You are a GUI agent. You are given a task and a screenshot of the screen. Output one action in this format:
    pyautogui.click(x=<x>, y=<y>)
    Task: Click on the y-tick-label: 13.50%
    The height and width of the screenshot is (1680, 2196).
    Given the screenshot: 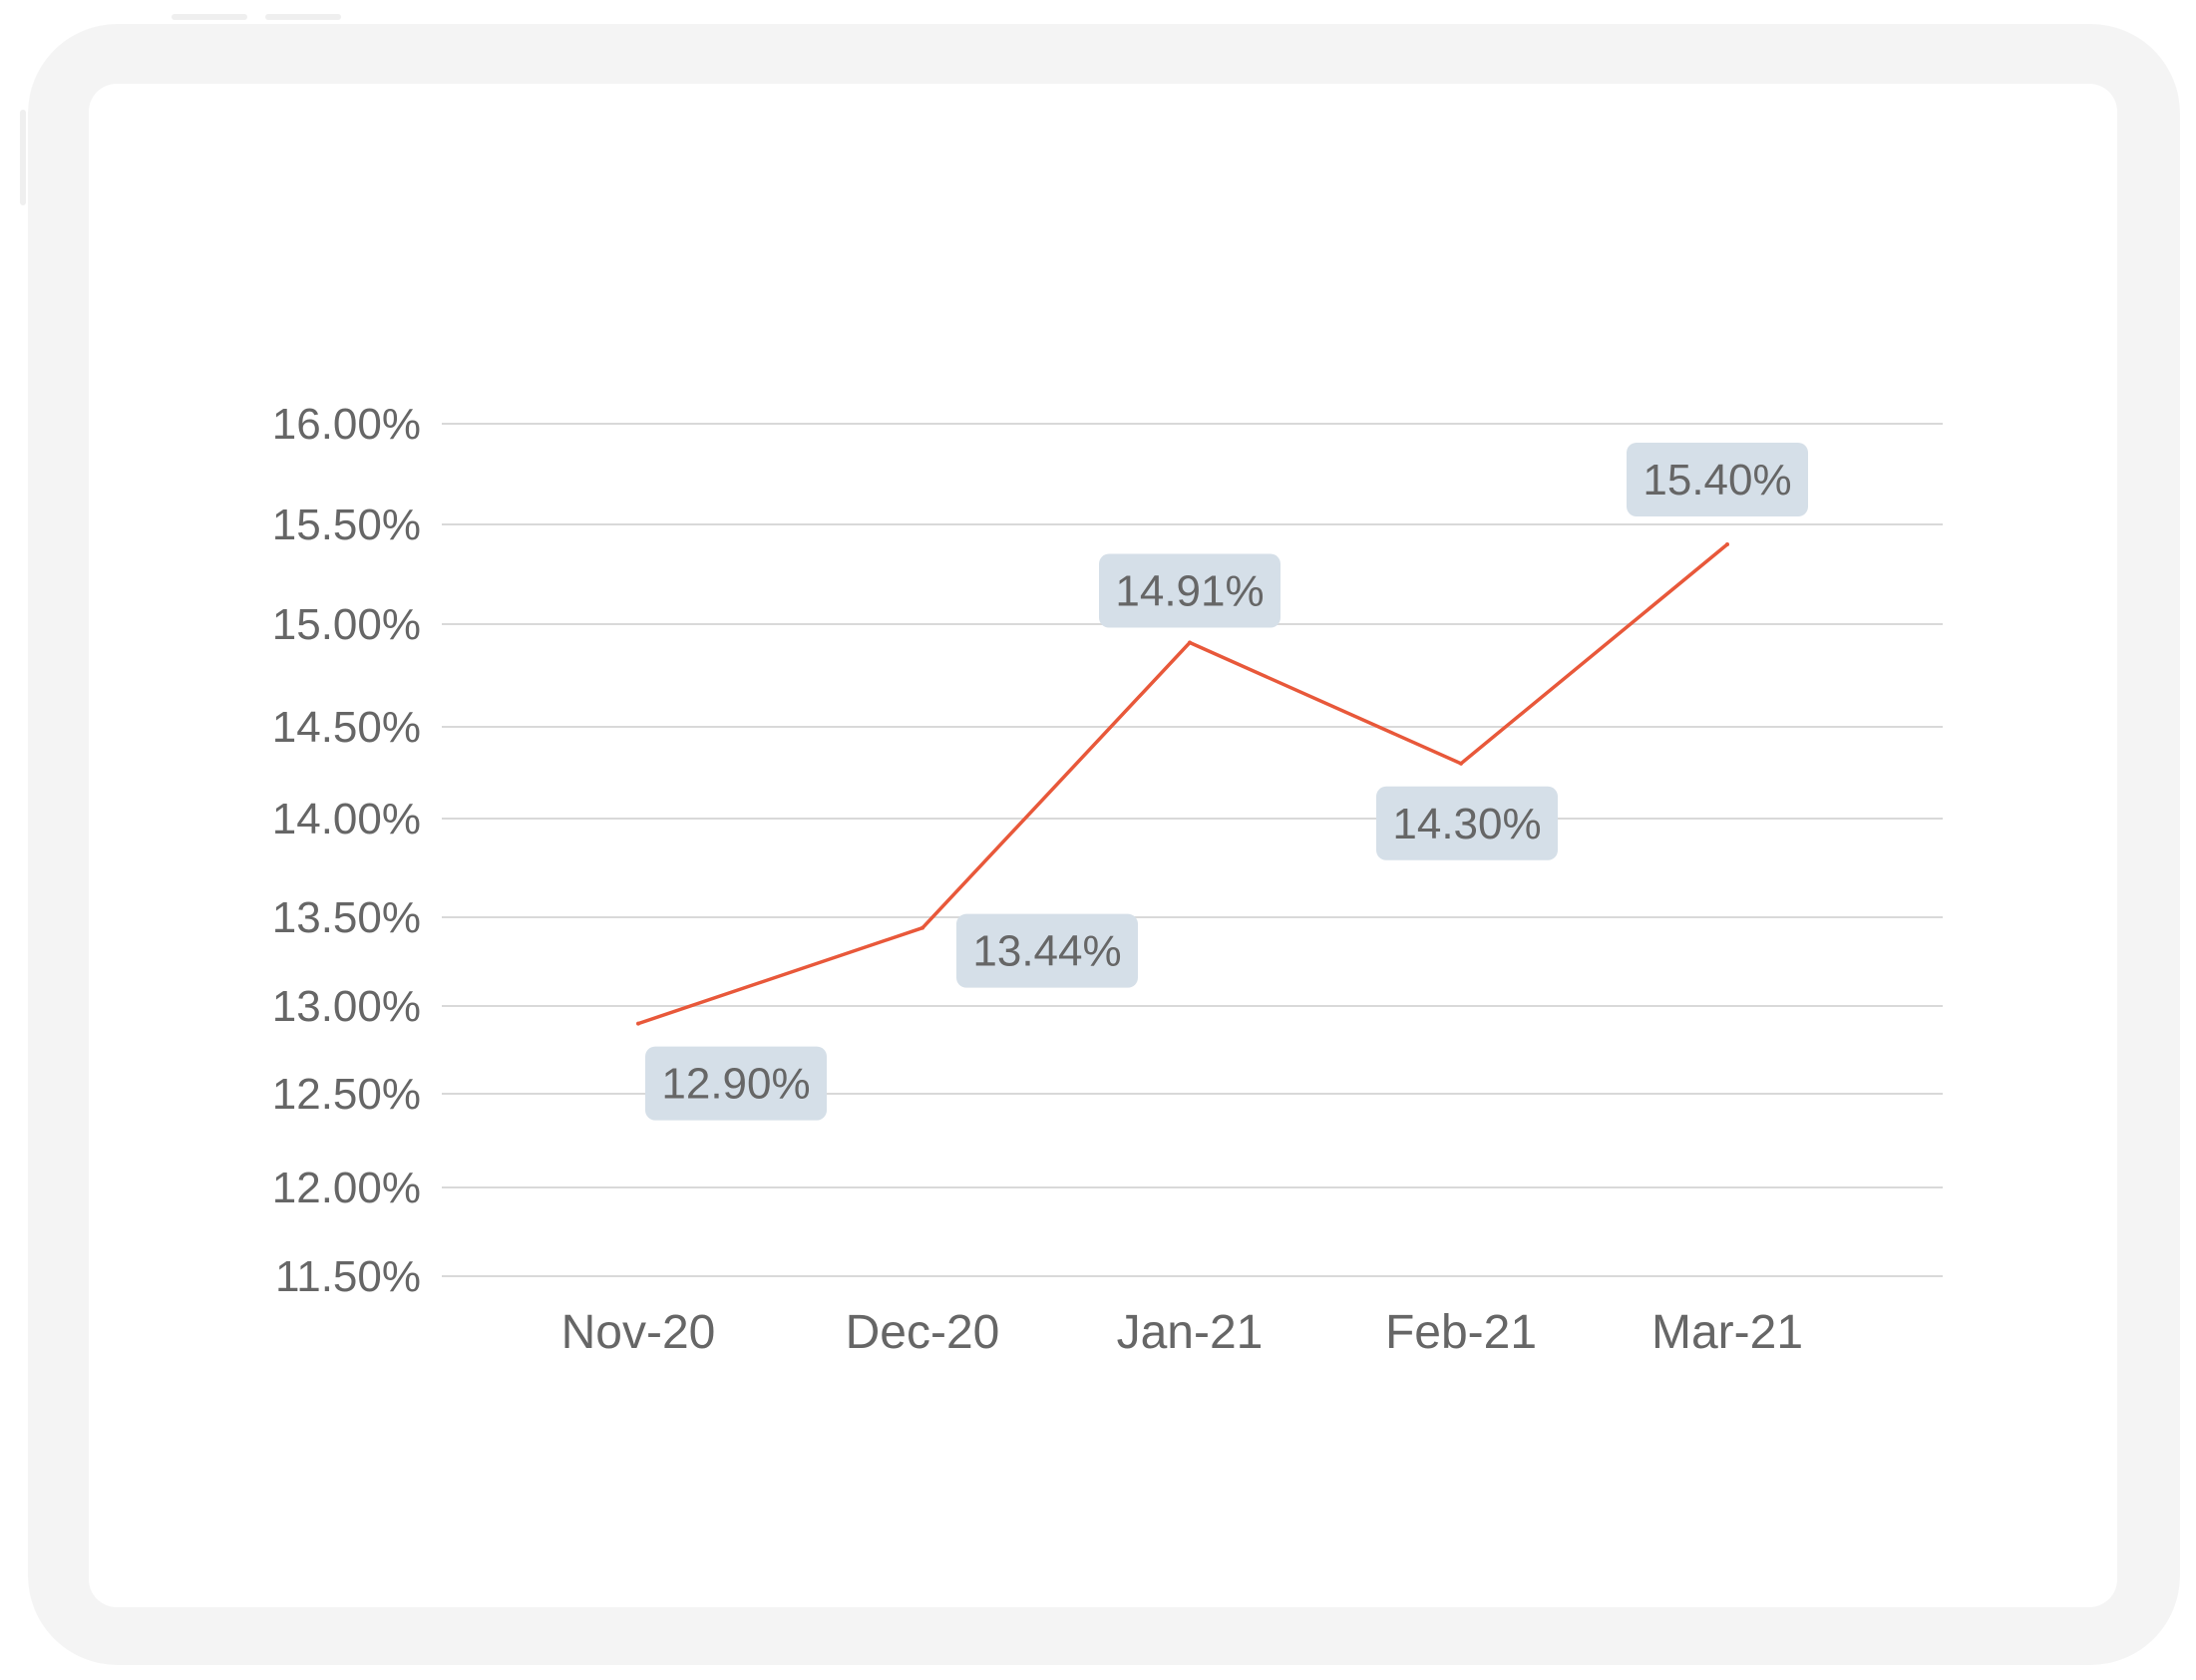 What is the action you would take?
    pyautogui.click(x=346, y=917)
    